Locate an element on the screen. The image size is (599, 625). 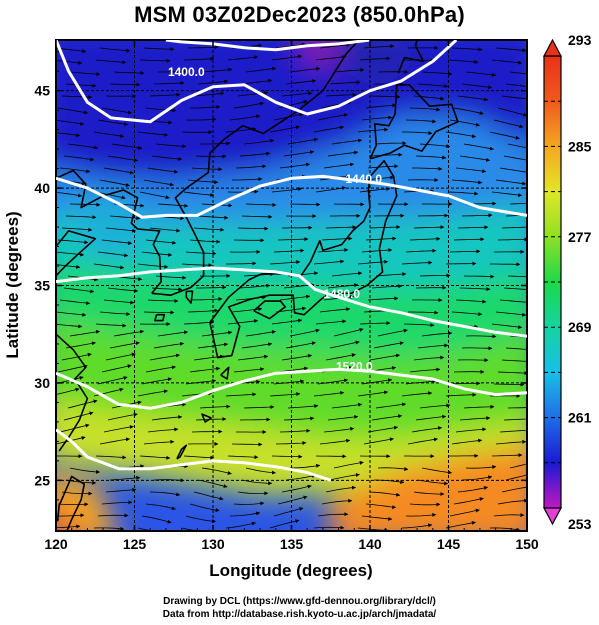
y-axis-label: Latitude (degrees) is located at coordinates (12, 284).